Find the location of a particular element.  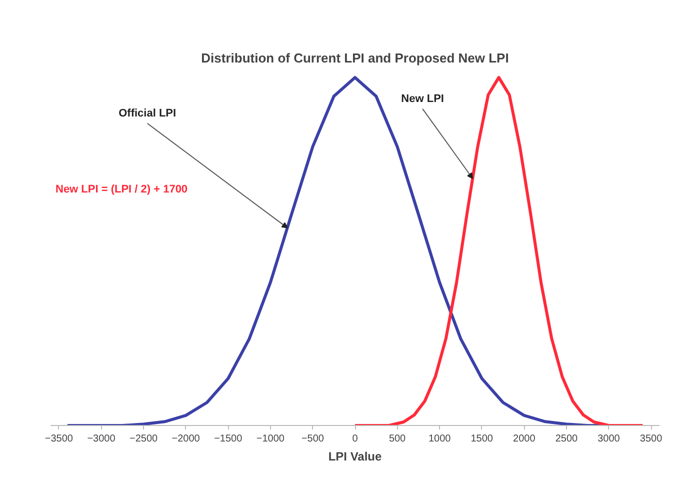

annotation: New LPI = (LPI / 2) + 1700 is located at coordinates (122, 190).